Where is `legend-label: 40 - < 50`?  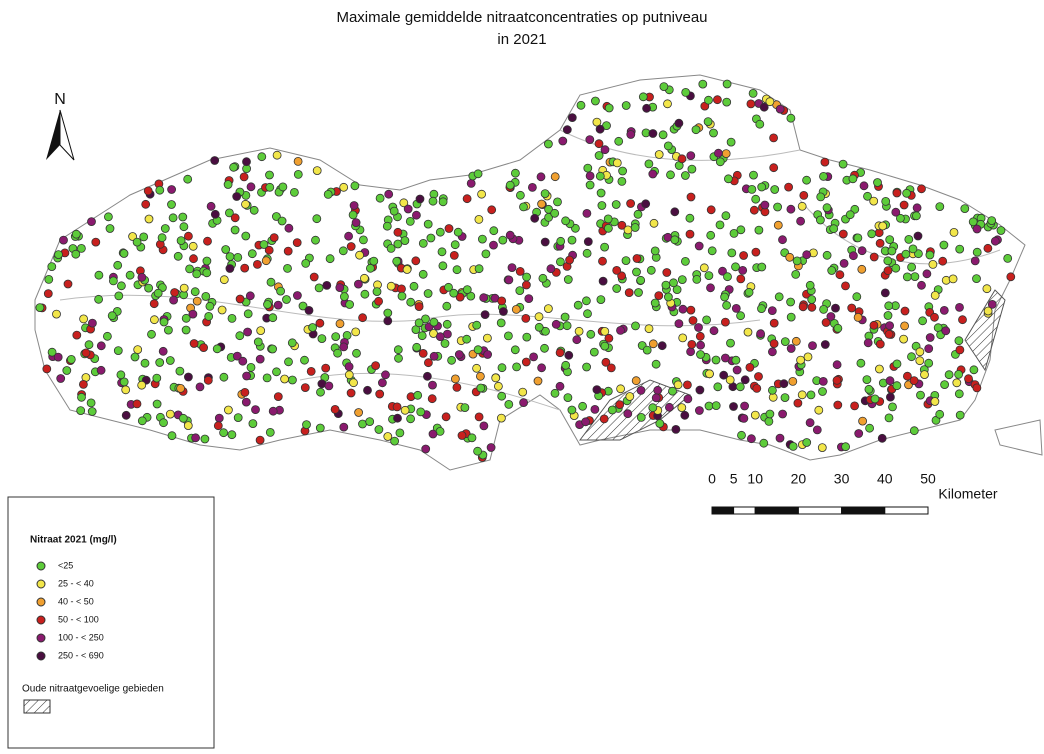 legend-label: 40 - < 50 is located at coordinates (76, 601).